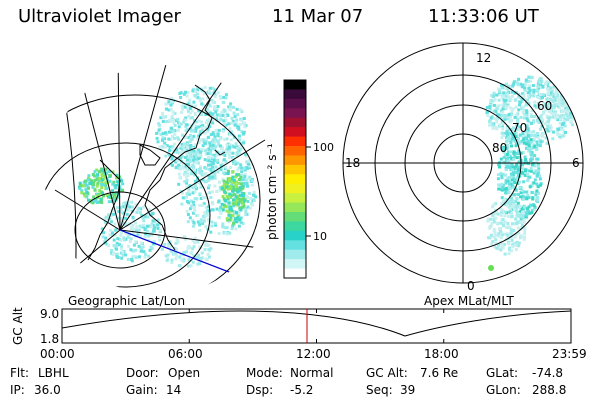 The height and width of the screenshot is (400, 600). Describe the element at coordinates (320, 236) in the screenshot. I see `scale-tick-10: 10` at that location.